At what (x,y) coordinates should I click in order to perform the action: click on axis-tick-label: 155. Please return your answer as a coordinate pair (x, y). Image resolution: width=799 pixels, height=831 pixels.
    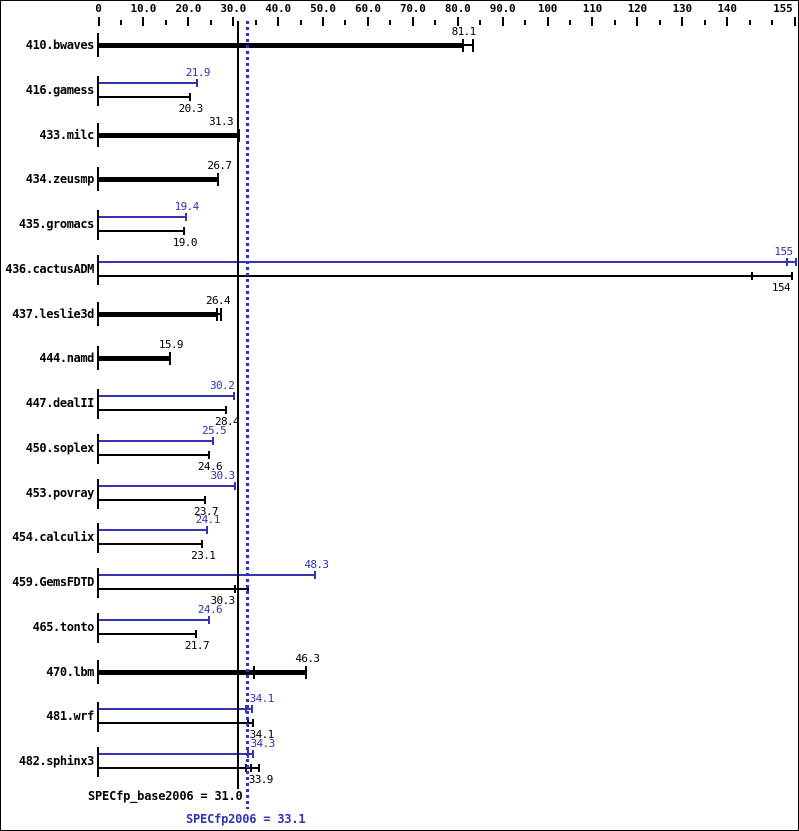
    Looking at the image, I should click on (783, 8).